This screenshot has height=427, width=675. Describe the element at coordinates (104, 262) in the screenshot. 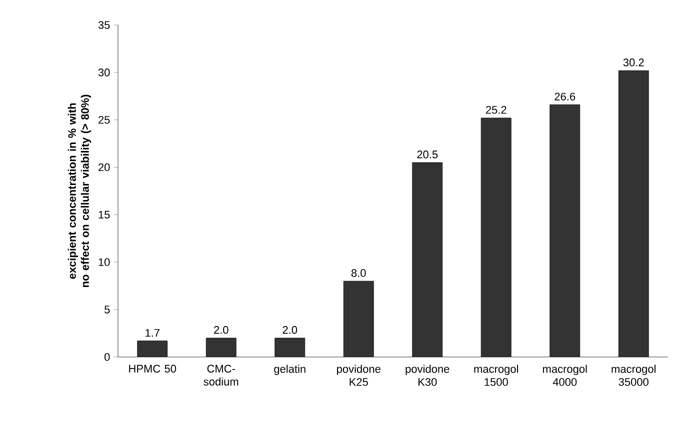

I see `y-tick-label: 10` at that location.